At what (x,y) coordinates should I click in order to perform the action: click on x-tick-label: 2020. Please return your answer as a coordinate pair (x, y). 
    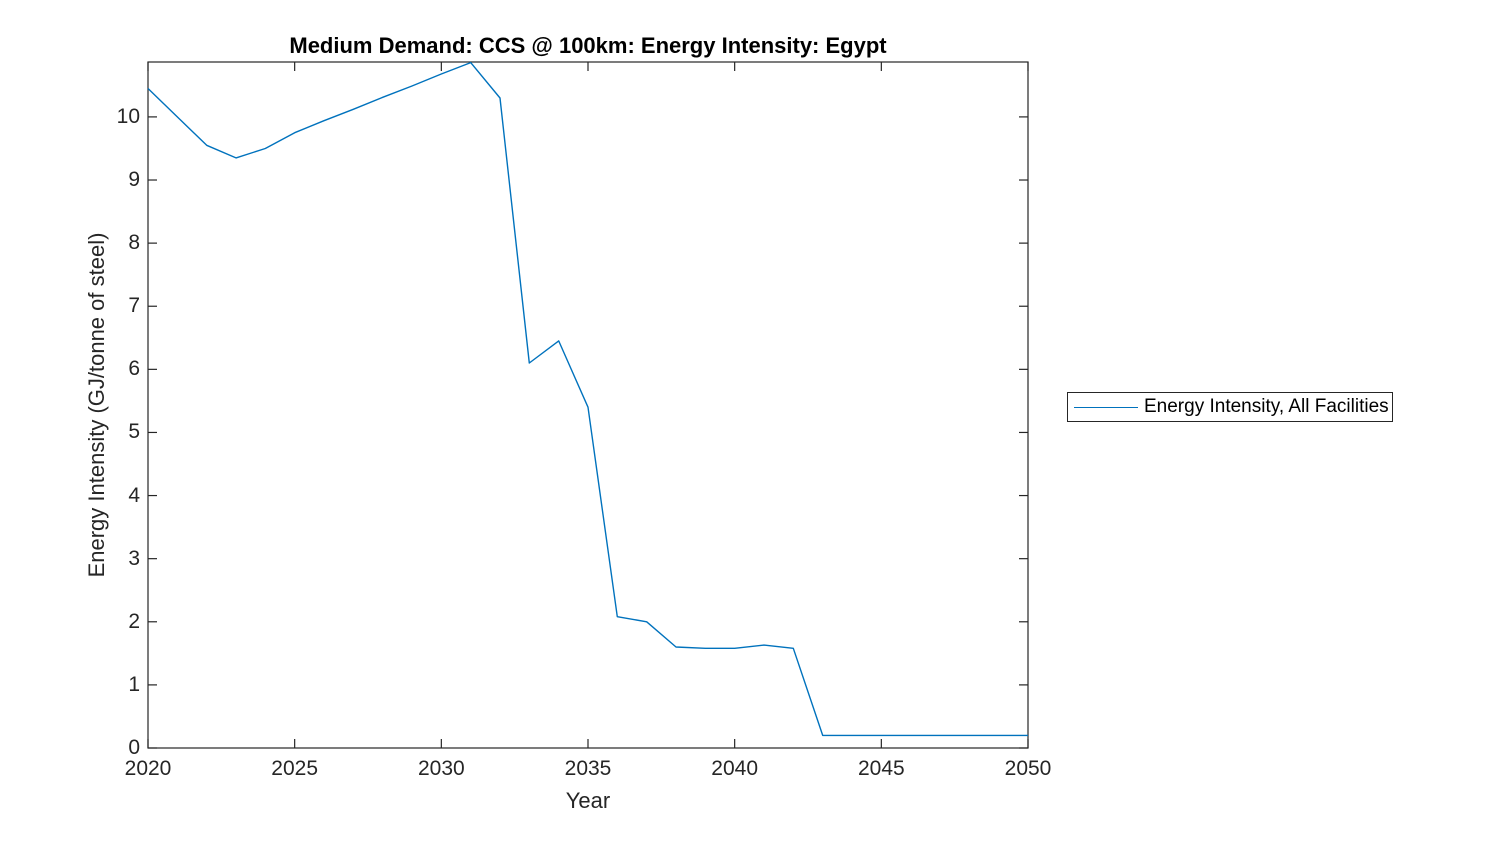
    Looking at the image, I should click on (148, 768).